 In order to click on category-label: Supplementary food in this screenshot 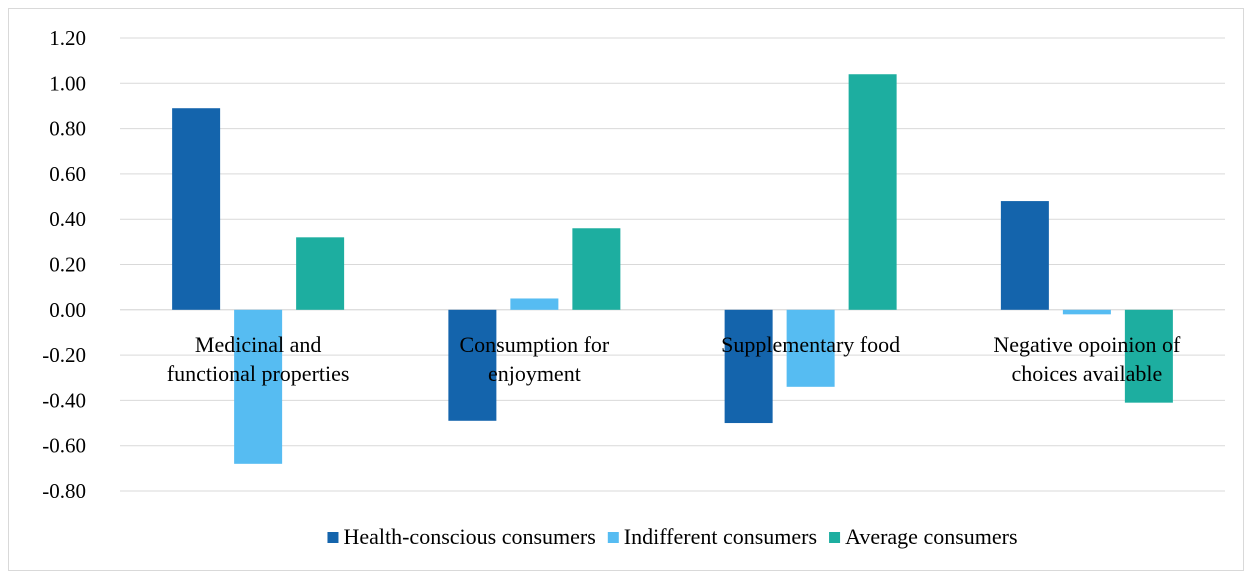, I will do `click(810, 344)`.